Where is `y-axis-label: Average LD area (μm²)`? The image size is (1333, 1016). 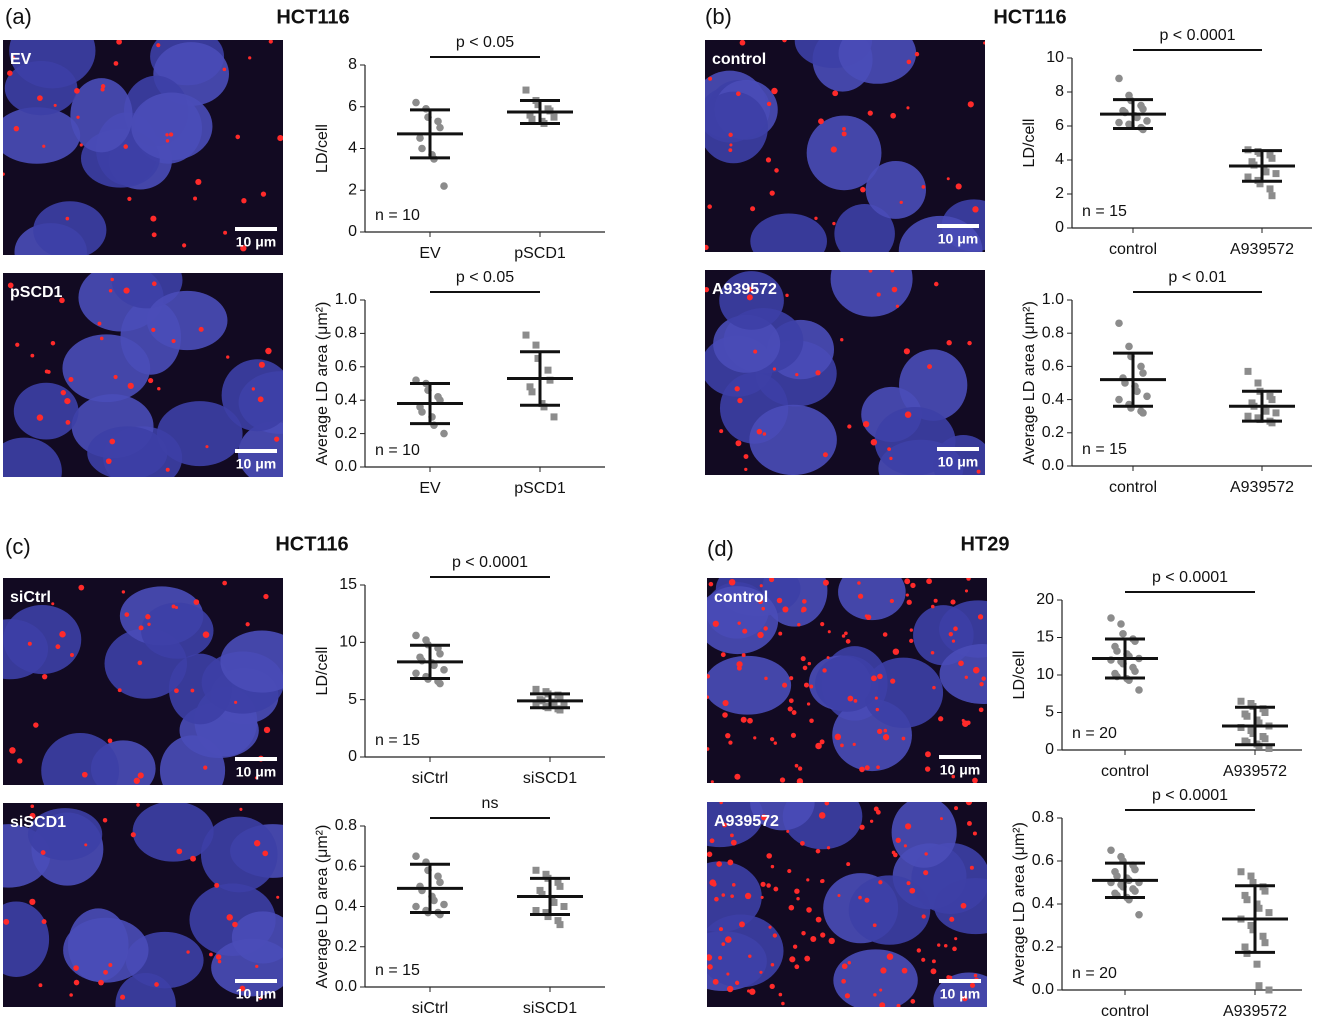
y-axis-label: Average LD area (μm²) is located at coordinates (1029, 383).